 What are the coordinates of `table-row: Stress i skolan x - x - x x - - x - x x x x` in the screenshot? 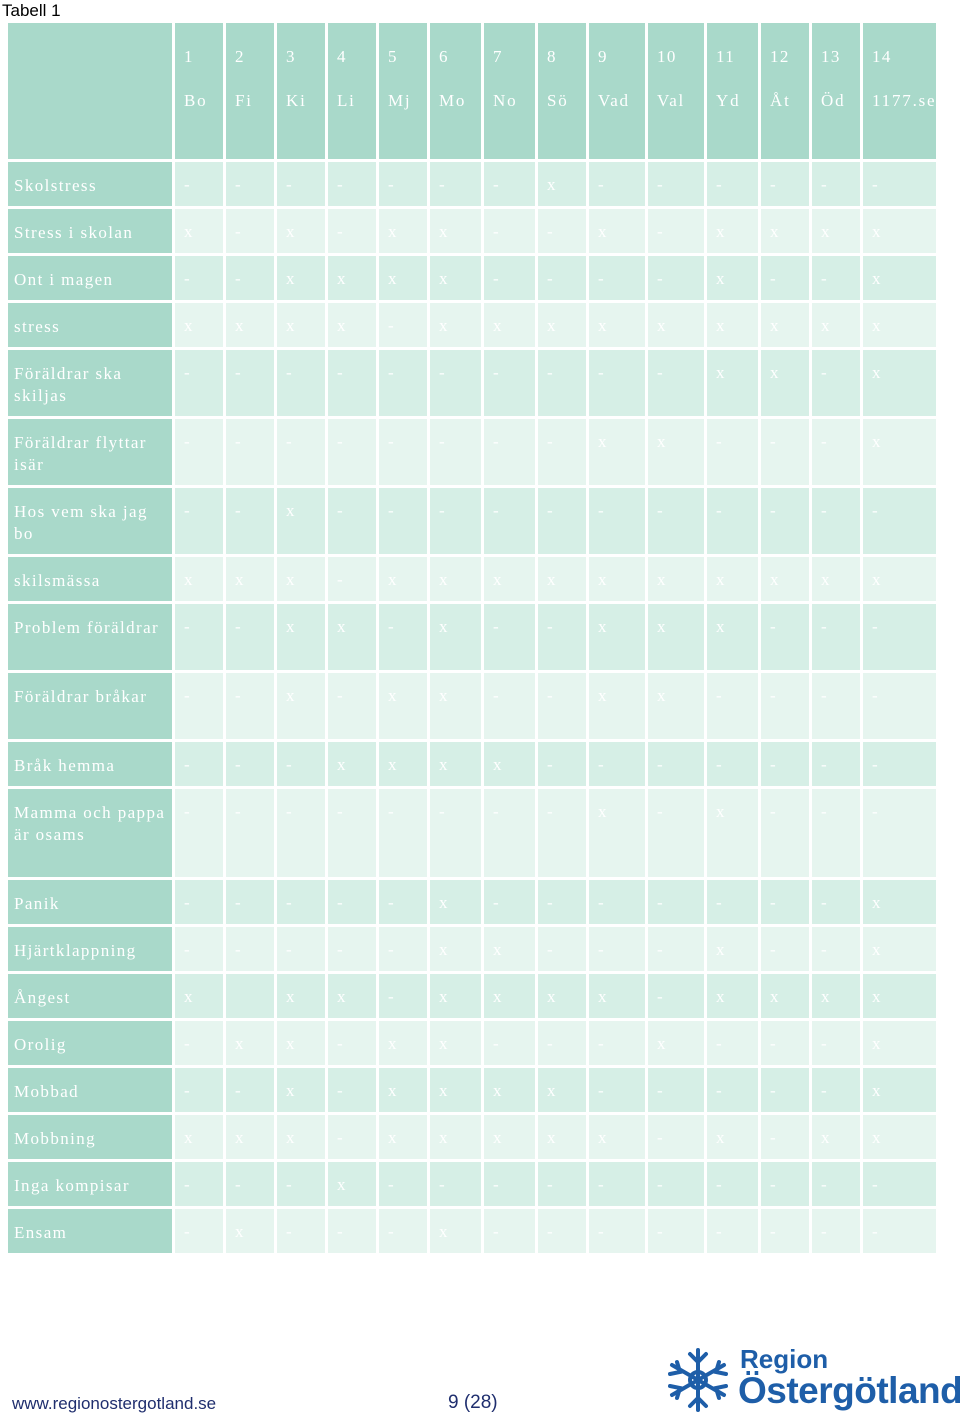 It's located at (472, 231).